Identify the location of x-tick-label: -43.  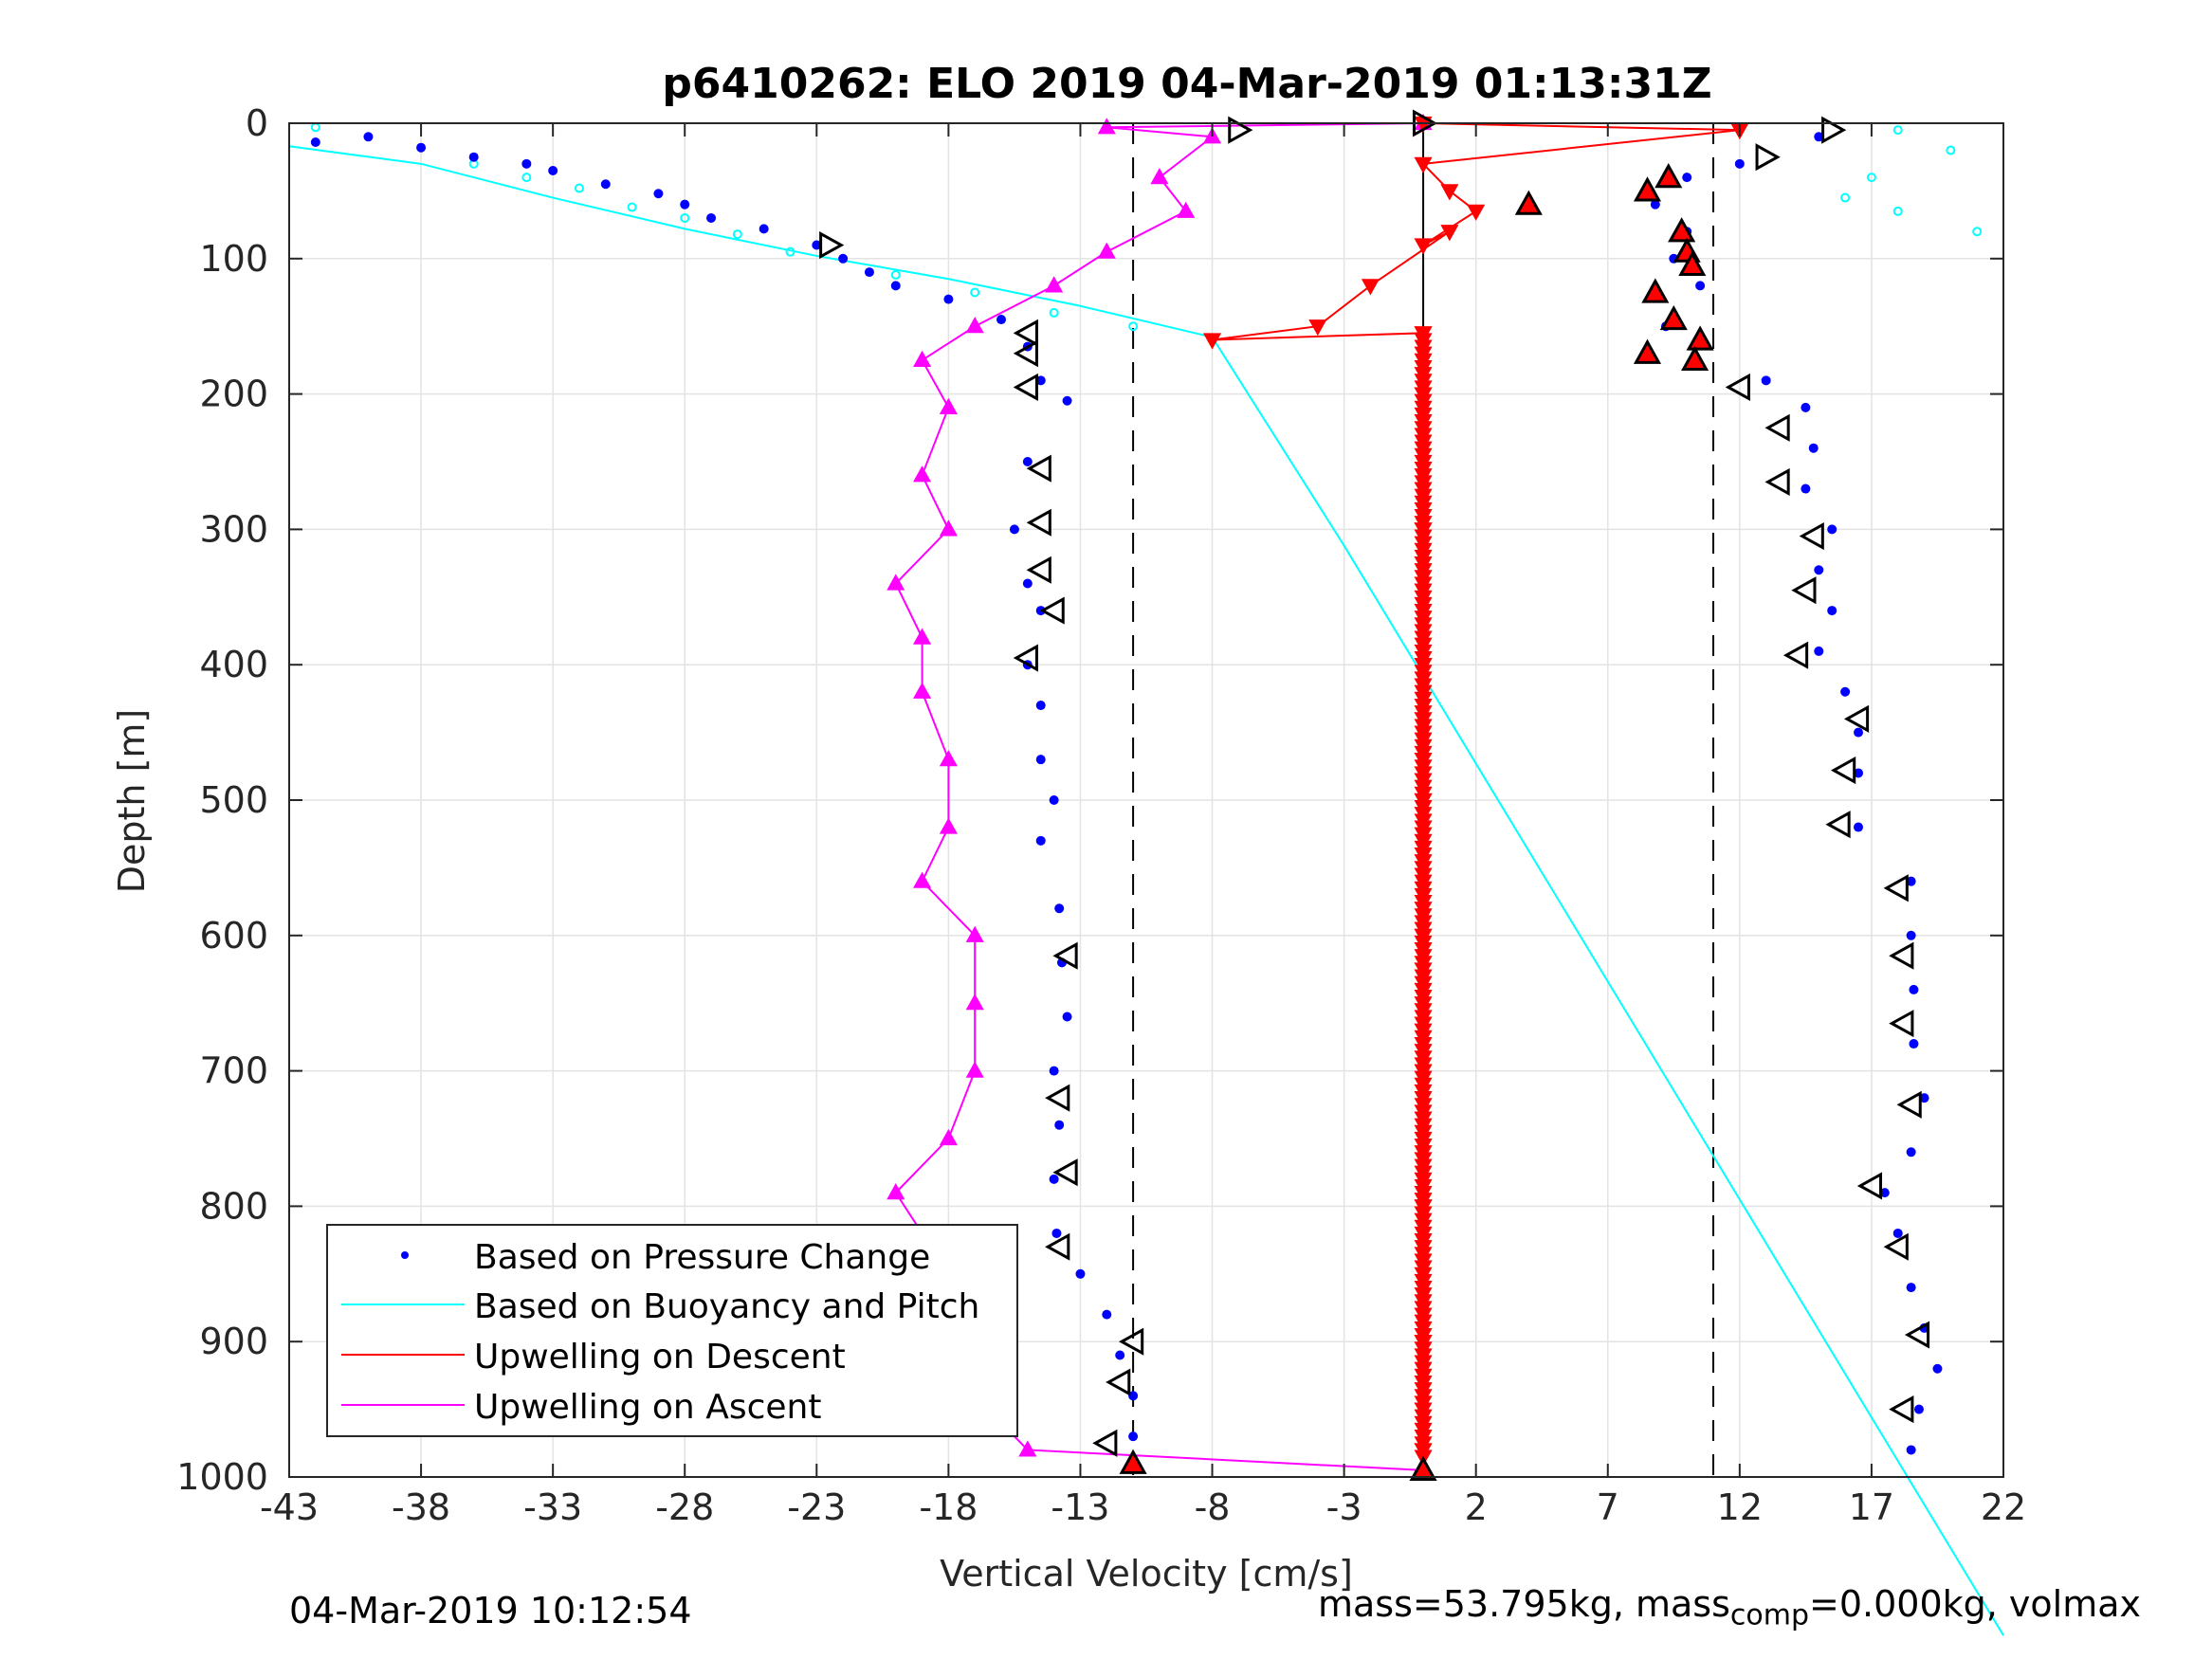
(289, 1507).